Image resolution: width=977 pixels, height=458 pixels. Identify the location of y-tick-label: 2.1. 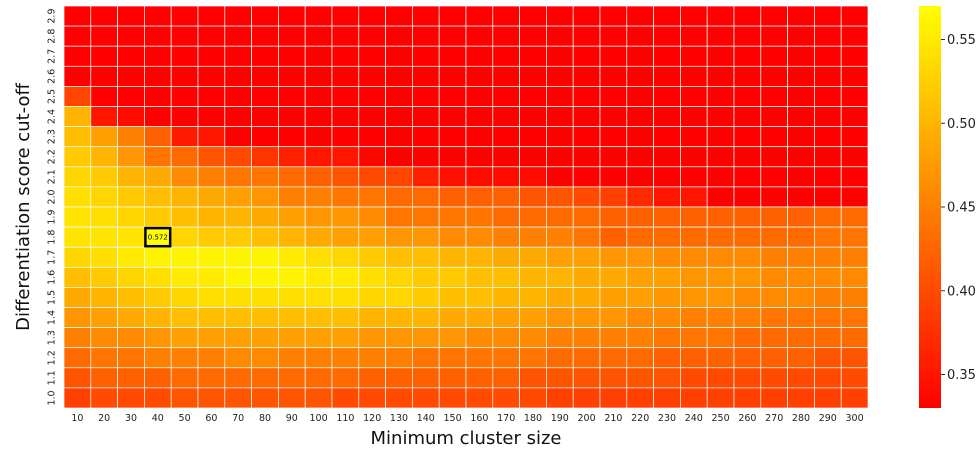
(52, 176).